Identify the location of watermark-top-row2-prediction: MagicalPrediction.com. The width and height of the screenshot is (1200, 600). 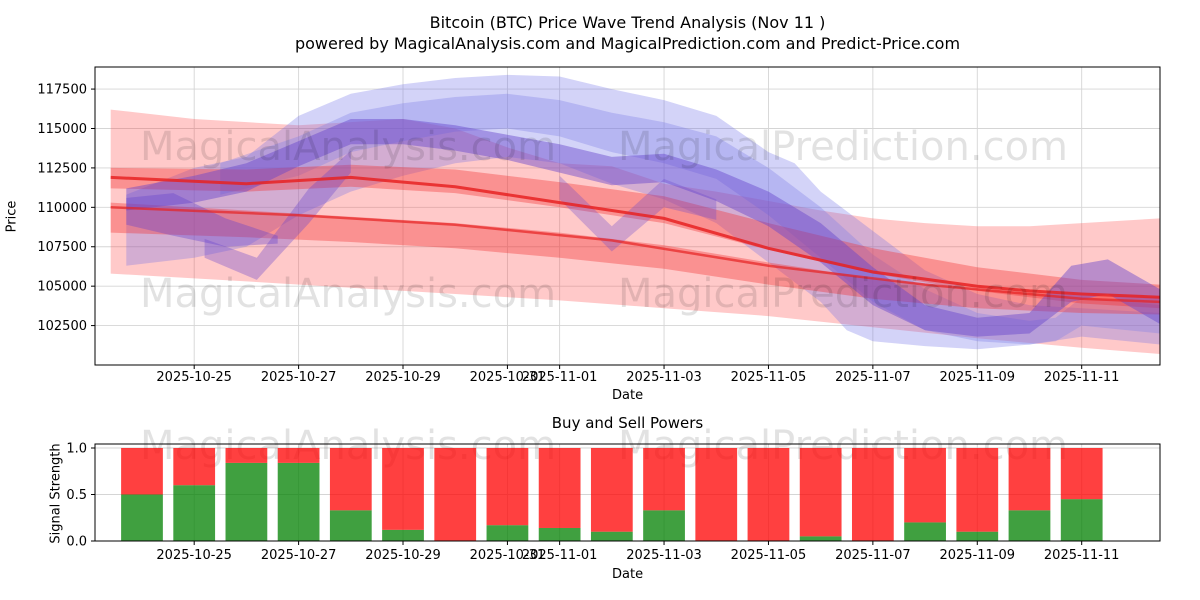
(843, 294).